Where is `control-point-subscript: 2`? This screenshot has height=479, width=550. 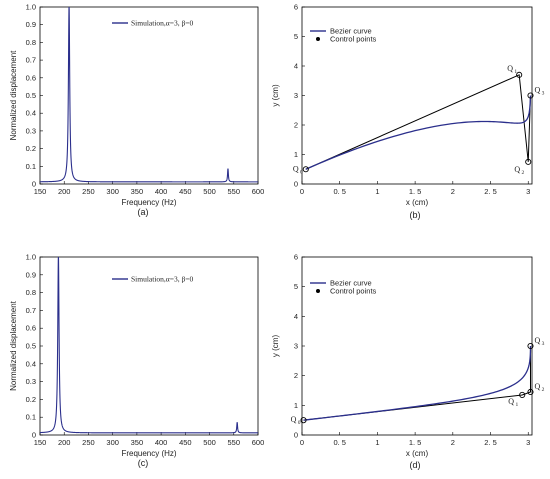 control-point-subscript: 2 is located at coordinates (522, 173).